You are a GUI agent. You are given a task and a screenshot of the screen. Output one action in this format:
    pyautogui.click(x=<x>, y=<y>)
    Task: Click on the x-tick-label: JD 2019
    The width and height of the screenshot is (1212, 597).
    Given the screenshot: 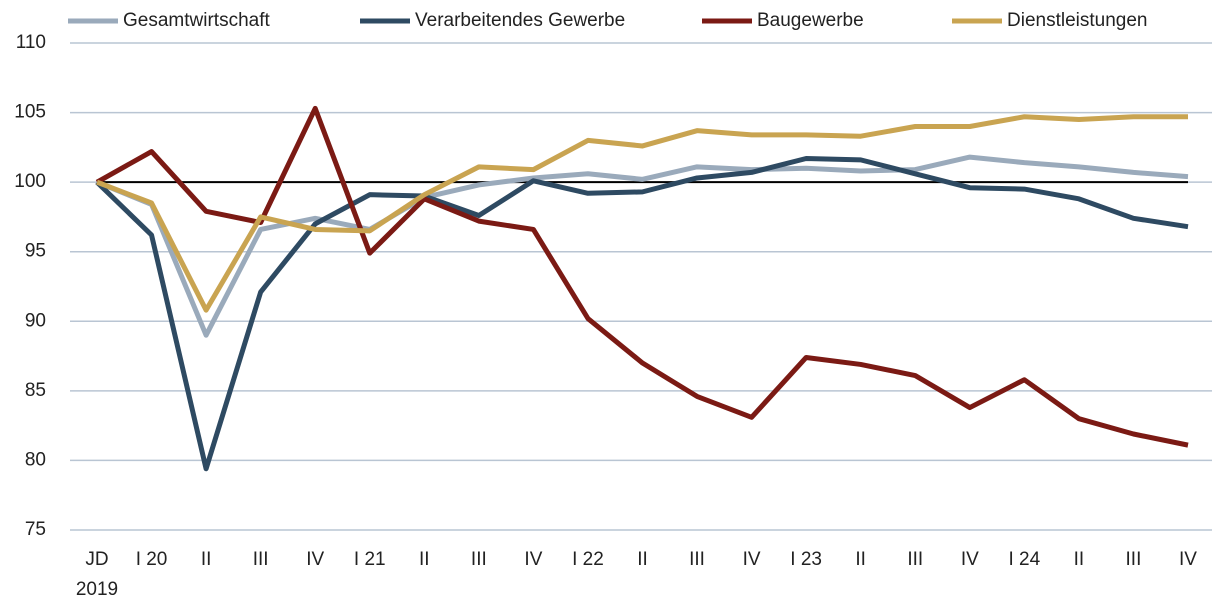 What is the action you would take?
    pyautogui.click(x=97, y=573)
    